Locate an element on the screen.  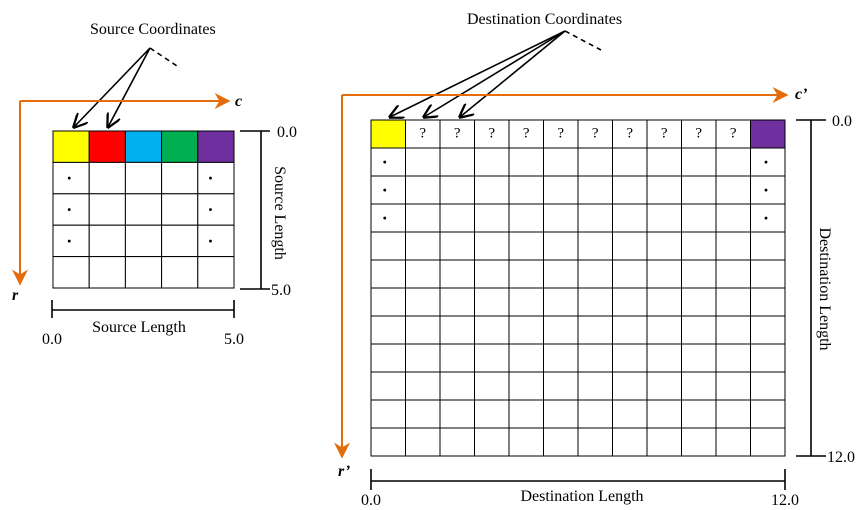
source-height-label: Source Length is located at coordinates (279, 213).